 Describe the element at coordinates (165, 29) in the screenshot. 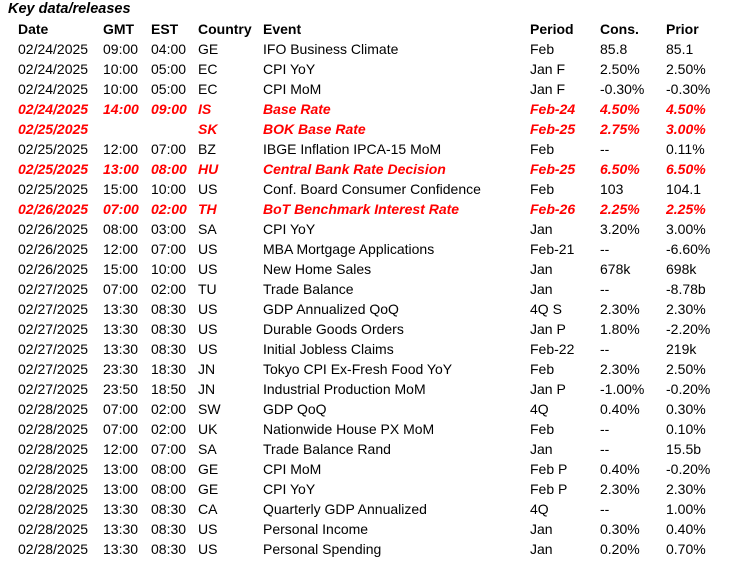

I see `column-header-est: EST` at that location.